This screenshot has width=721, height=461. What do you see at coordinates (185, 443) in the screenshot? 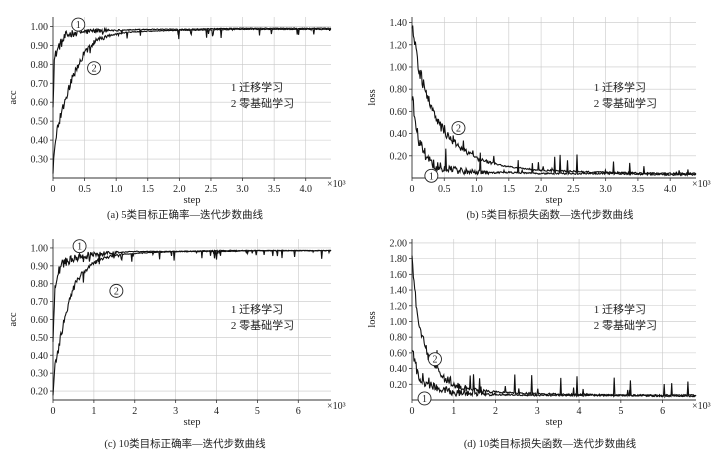
I see `chart-caption: (c) 10类目标正确率—迭代步数曲线` at bounding box center [185, 443].